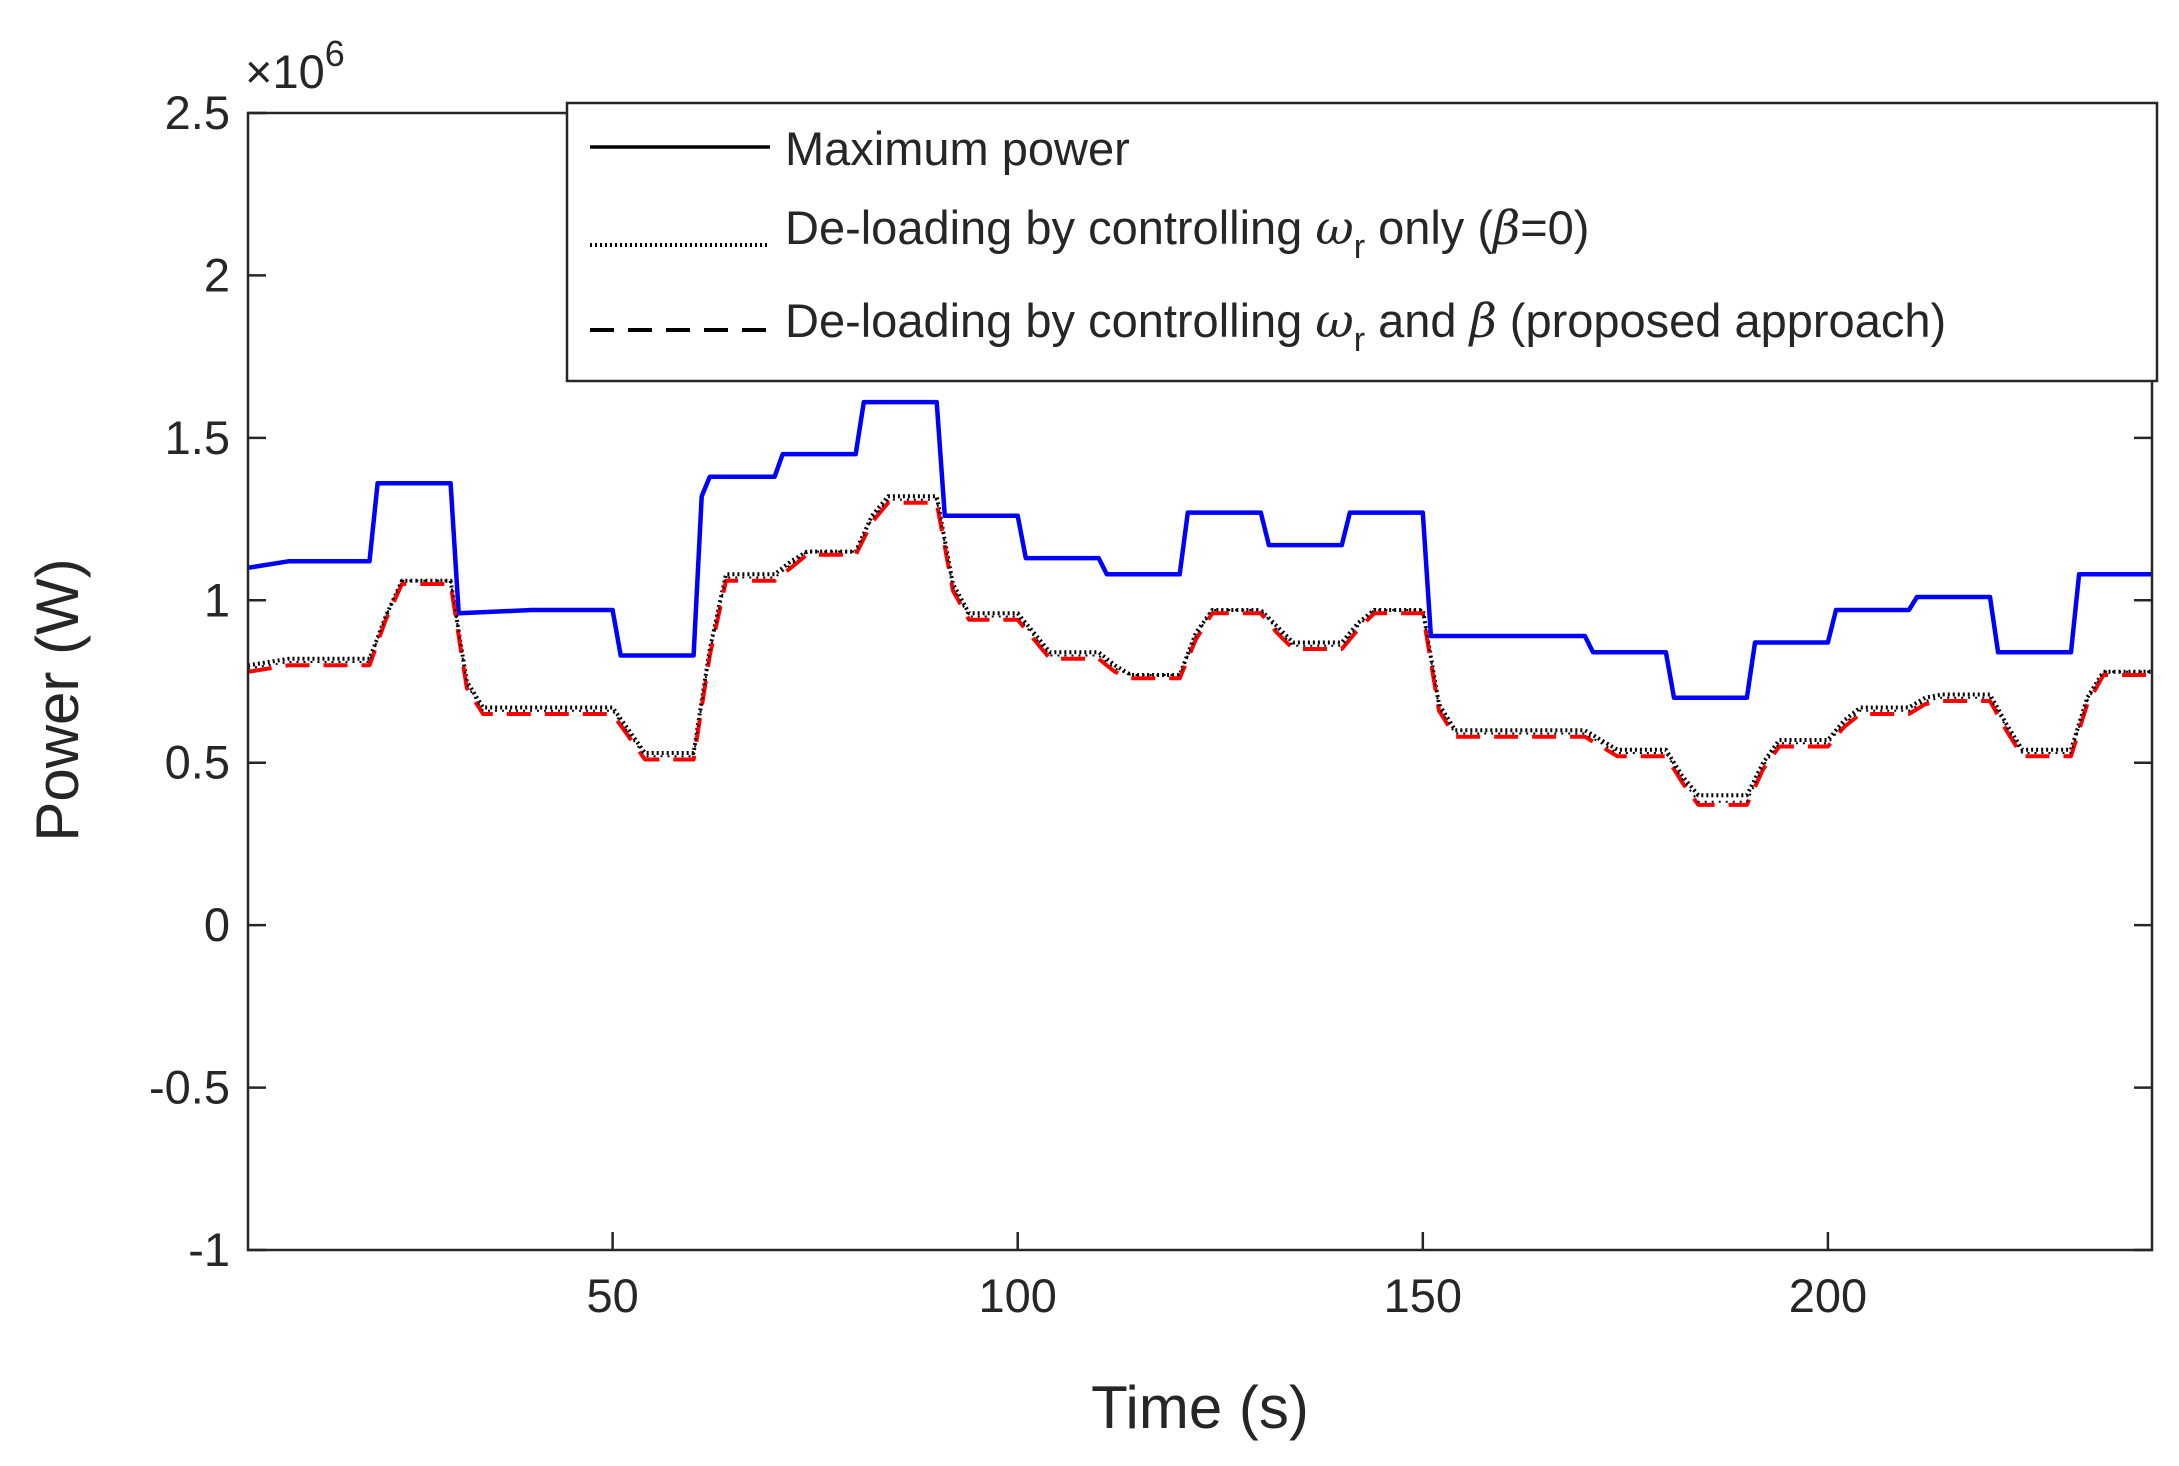  What do you see at coordinates (1423, 1295) in the screenshot?
I see `x-tick-label: 150` at bounding box center [1423, 1295].